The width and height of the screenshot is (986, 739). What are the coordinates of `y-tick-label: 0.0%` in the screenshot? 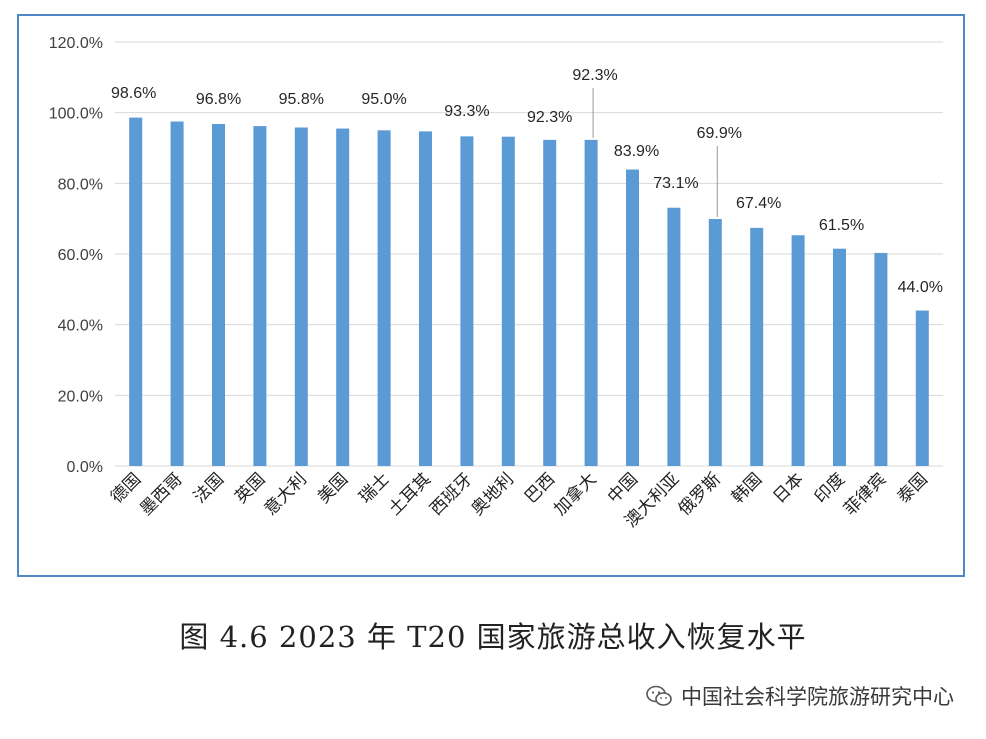 It's located at (85, 467).